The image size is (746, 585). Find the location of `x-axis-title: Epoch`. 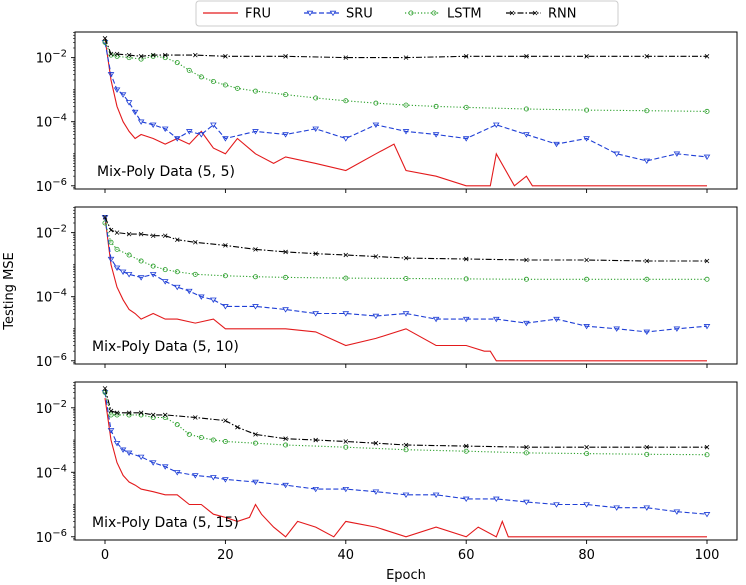

x-axis-title: Epoch is located at coordinates (406, 575).